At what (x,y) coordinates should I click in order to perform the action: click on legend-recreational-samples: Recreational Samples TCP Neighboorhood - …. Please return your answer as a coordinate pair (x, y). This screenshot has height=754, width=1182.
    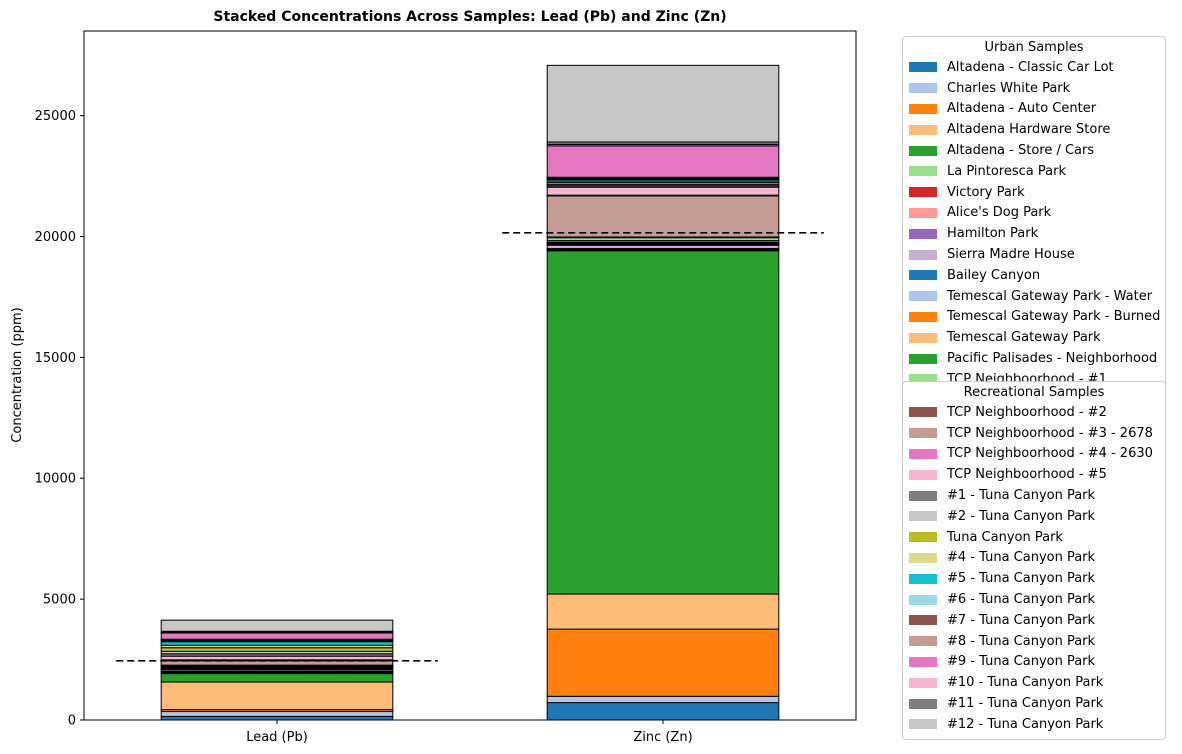
    Looking at the image, I should click on (1034, 560).